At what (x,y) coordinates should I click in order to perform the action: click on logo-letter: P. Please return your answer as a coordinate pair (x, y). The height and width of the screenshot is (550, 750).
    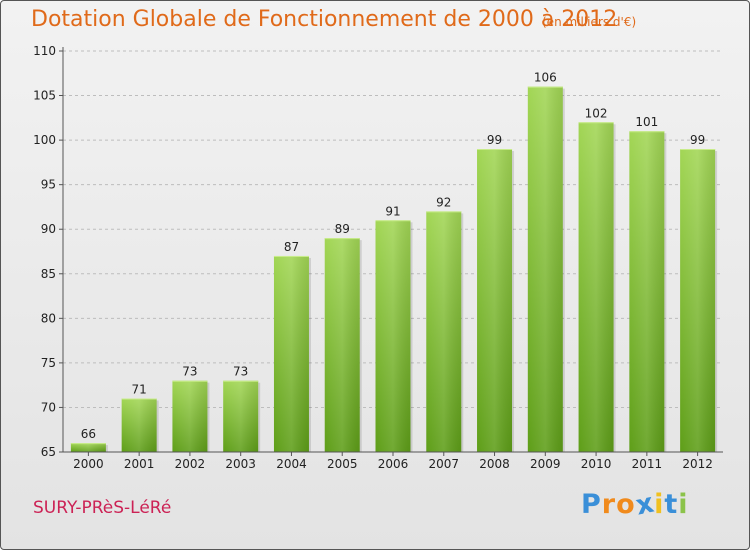
    Looking at the image, I should click on (591, 504).